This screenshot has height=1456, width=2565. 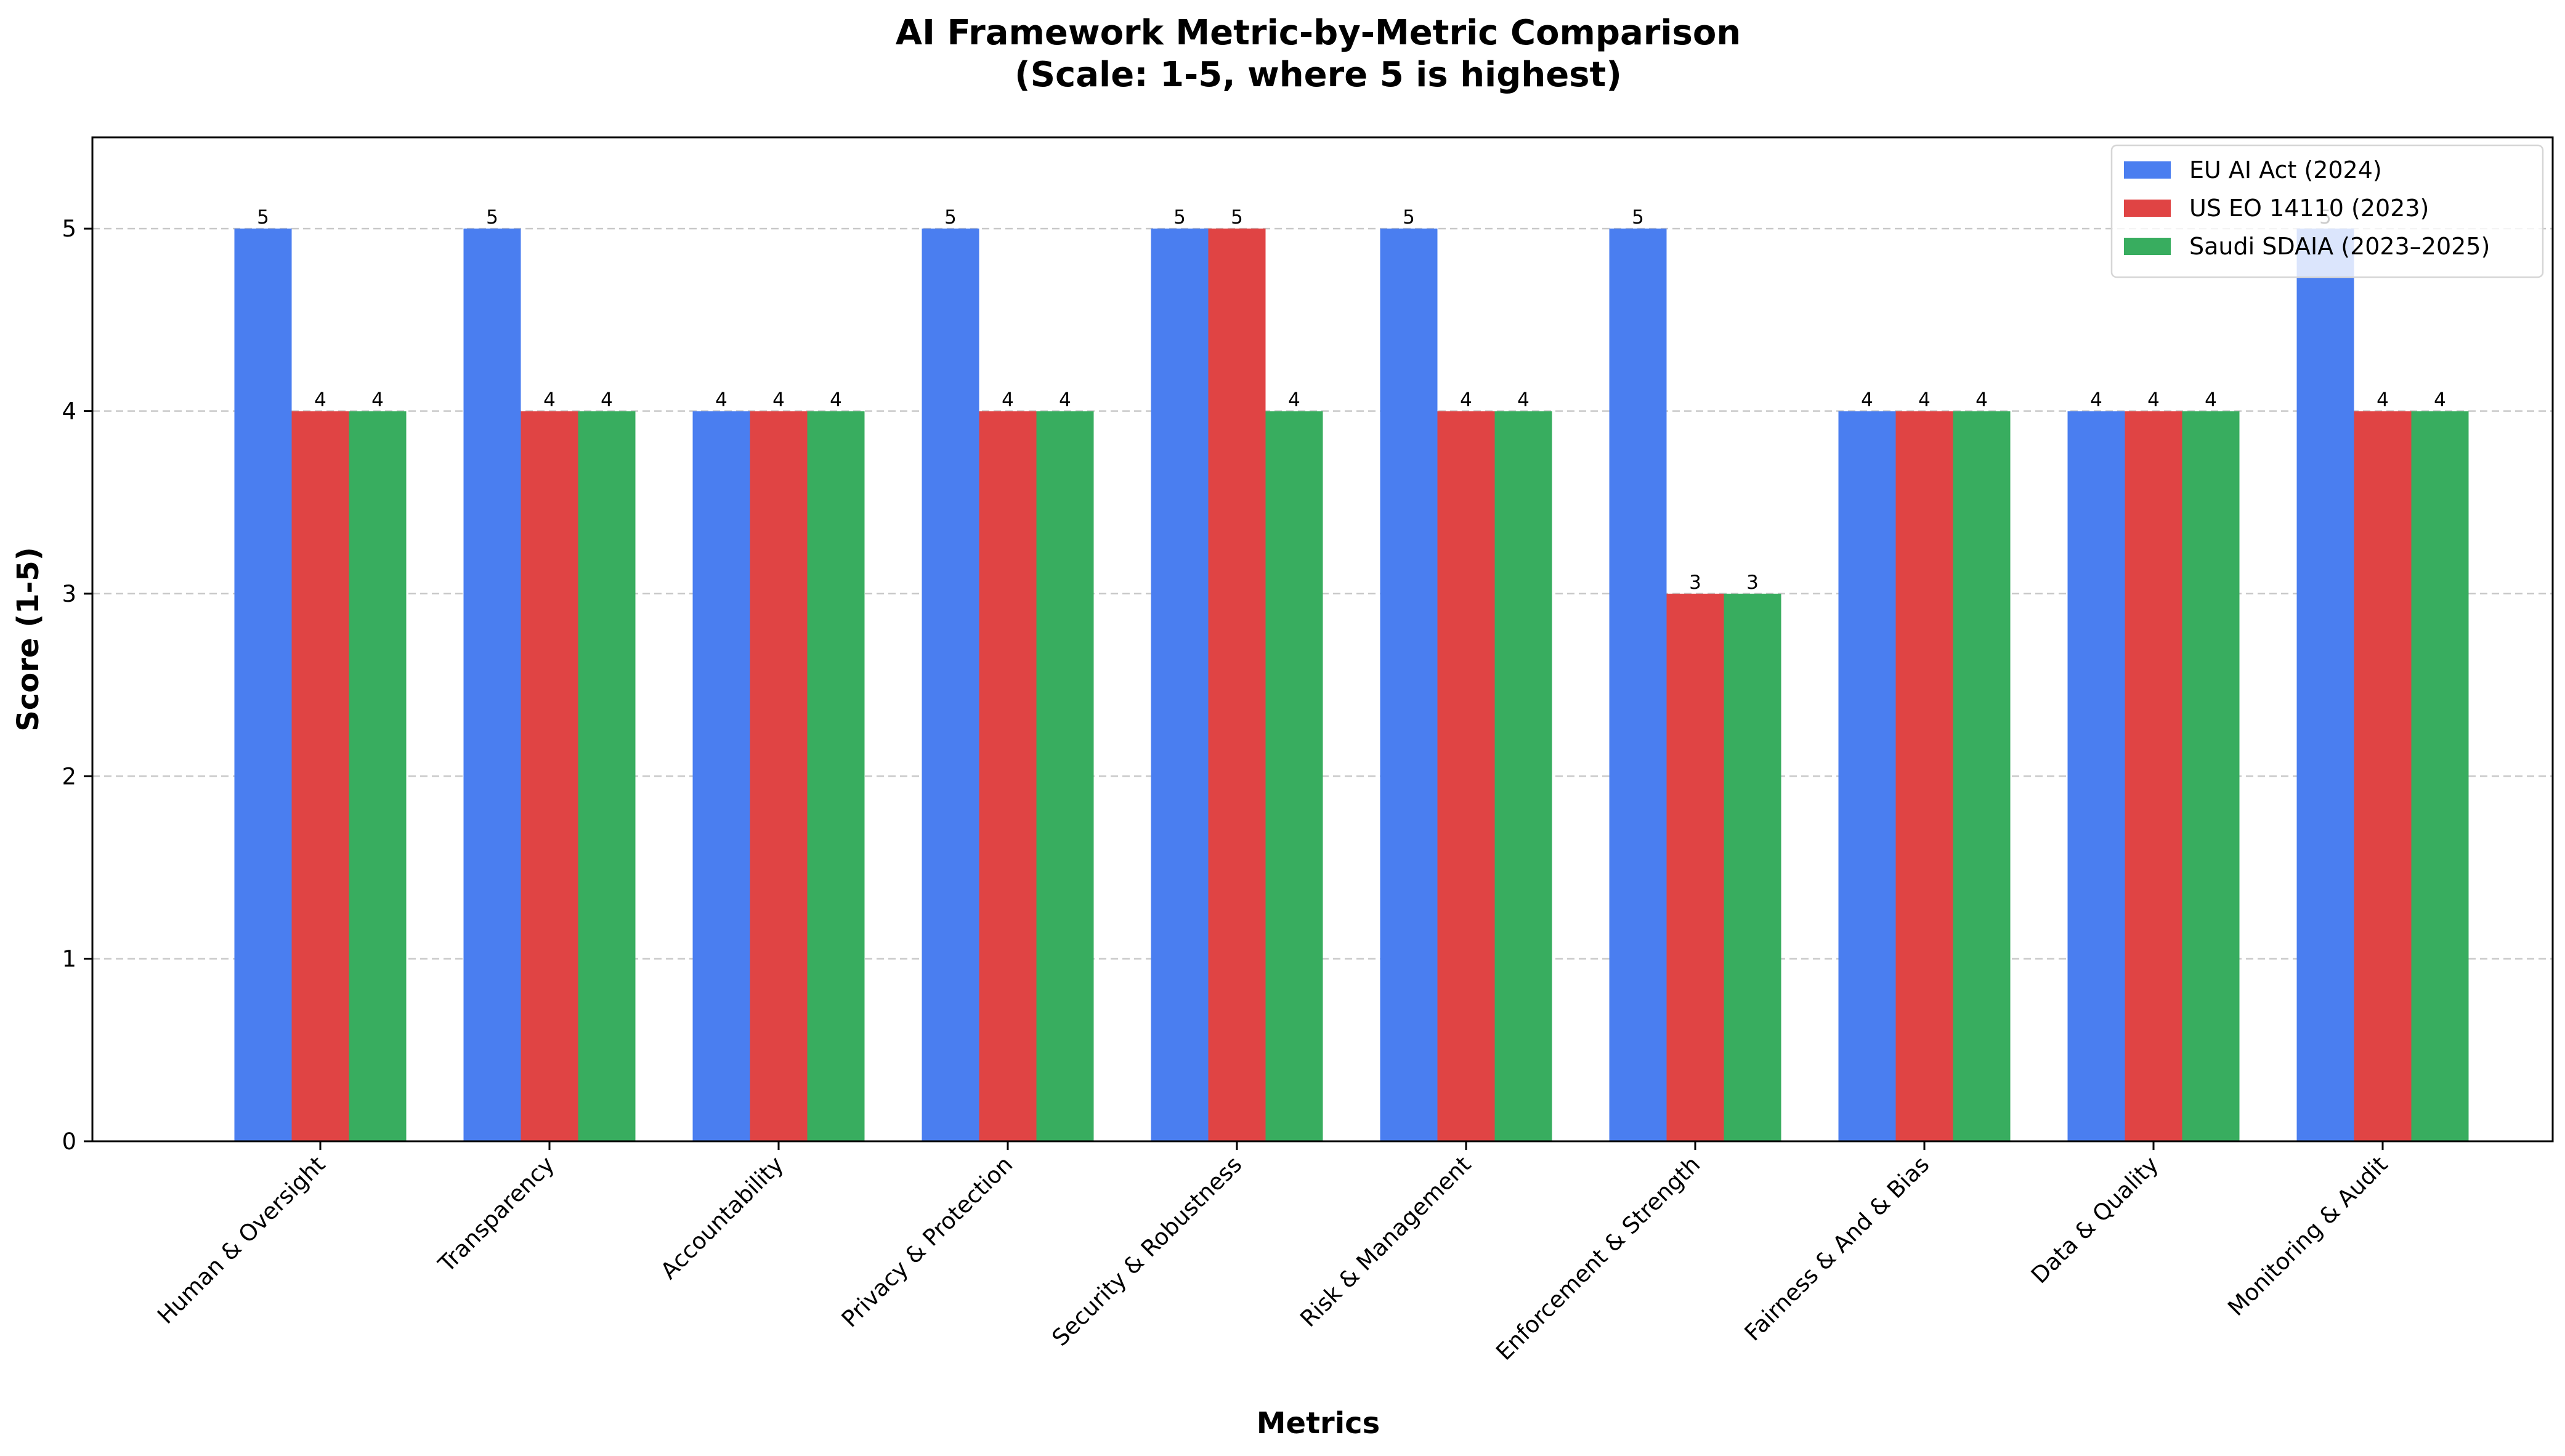 I want to click on y-tick-label: 1, so click(x=69, y=960).